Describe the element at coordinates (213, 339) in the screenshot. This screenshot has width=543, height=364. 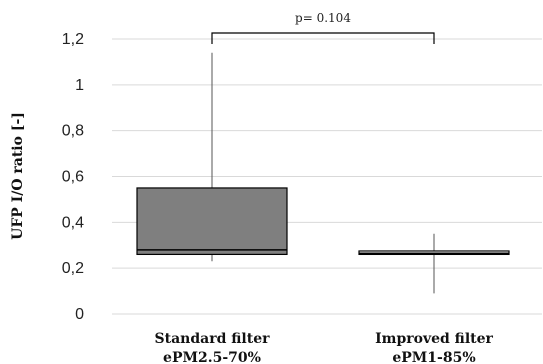
I see `x-category-label-line1: Standard filter` at that location.